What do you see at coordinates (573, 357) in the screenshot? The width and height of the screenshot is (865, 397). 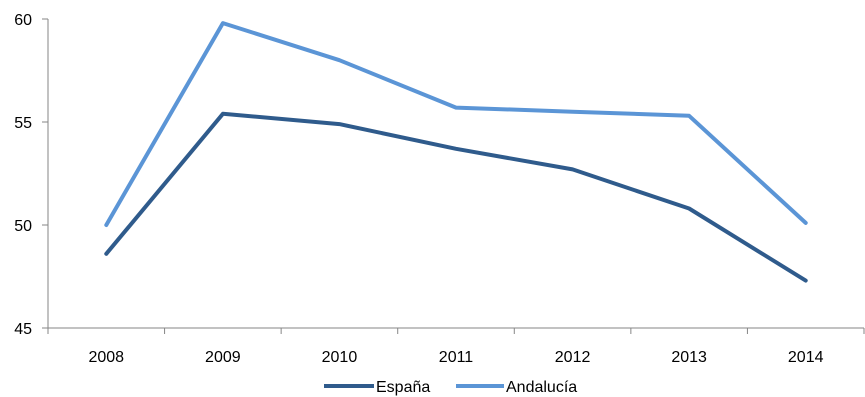 I see `x-tick-label: 2012` at bounding box center [573, 357].